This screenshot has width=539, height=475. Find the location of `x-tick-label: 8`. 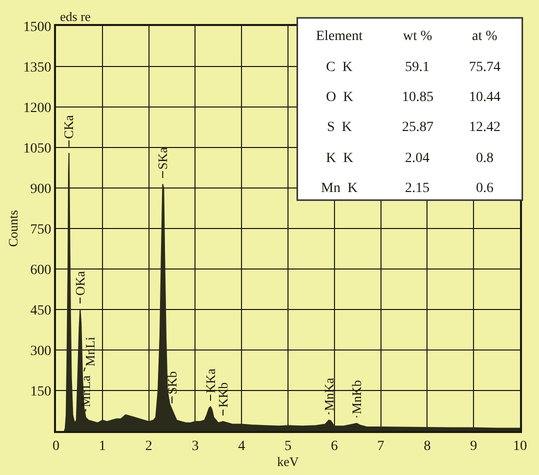

x-tick-label: 8 is located at coordinates (427, 446).